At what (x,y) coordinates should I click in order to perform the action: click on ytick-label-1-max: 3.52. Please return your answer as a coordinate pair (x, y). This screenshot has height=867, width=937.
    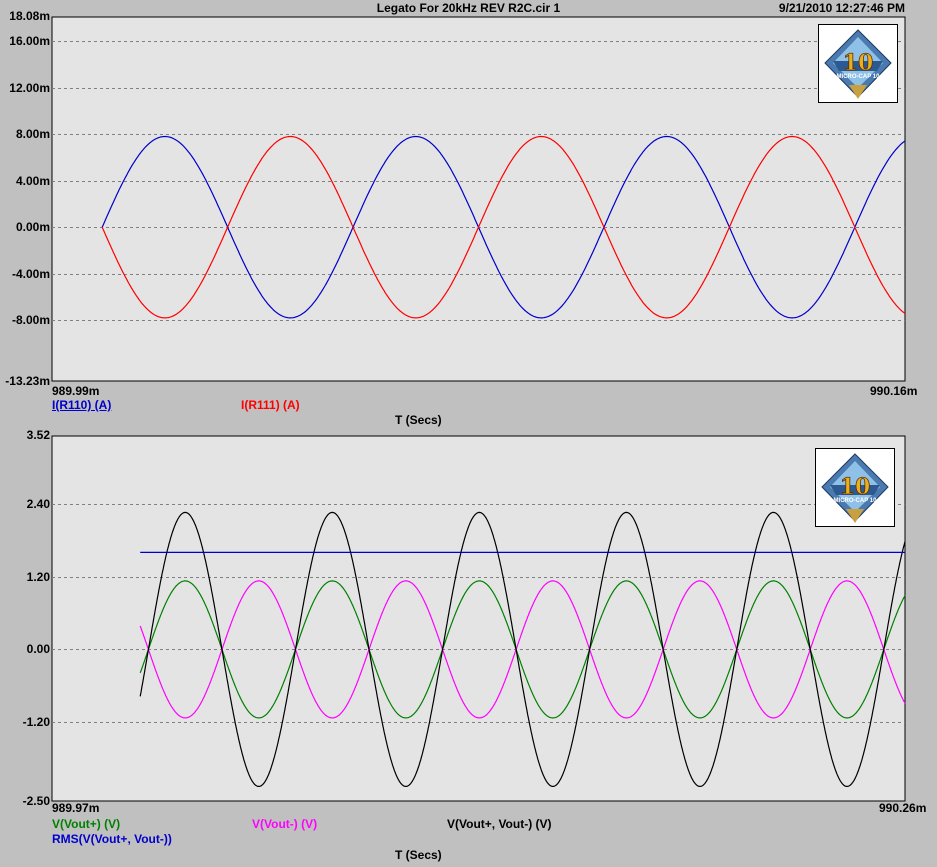
    Looking at the image, I should click on (38, 435).